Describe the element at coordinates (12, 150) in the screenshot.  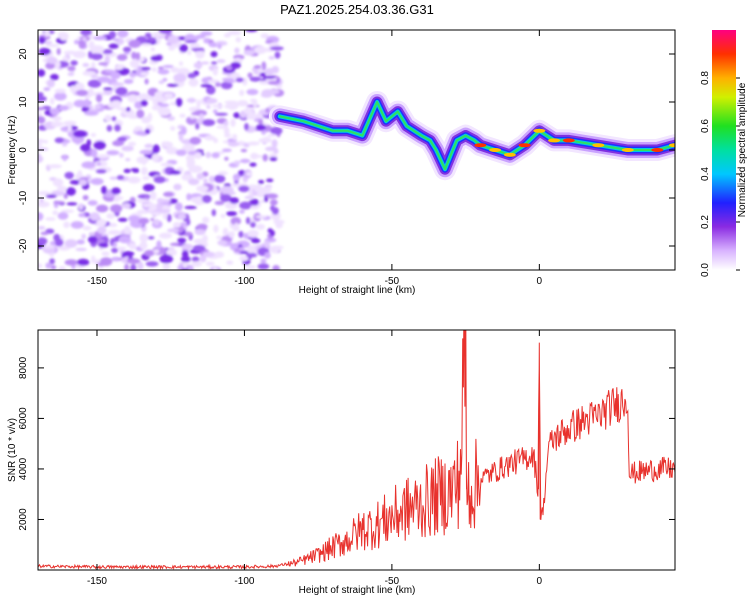
I see `spectrogram-ylabel: Frequency (Hz)` at that location.